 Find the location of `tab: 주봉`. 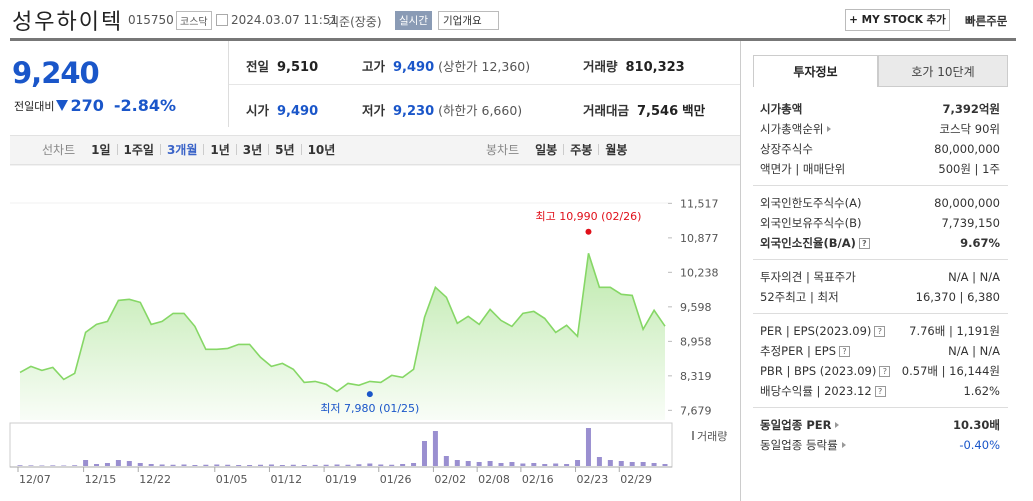

tab: 주봉 is located at coordinates (581, 150).